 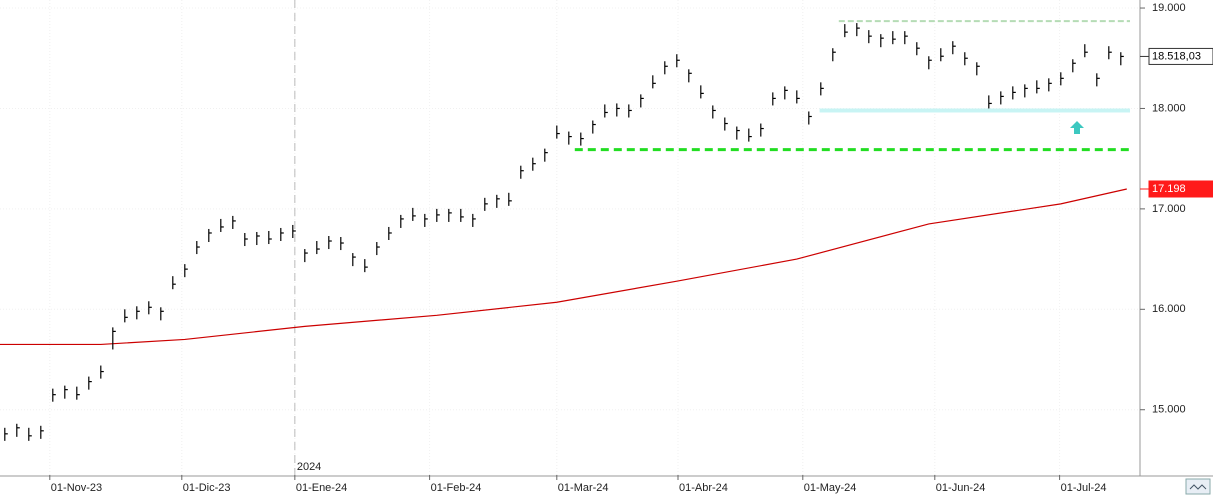 I want to click on scroll-button, so click(x=1198, y=486).